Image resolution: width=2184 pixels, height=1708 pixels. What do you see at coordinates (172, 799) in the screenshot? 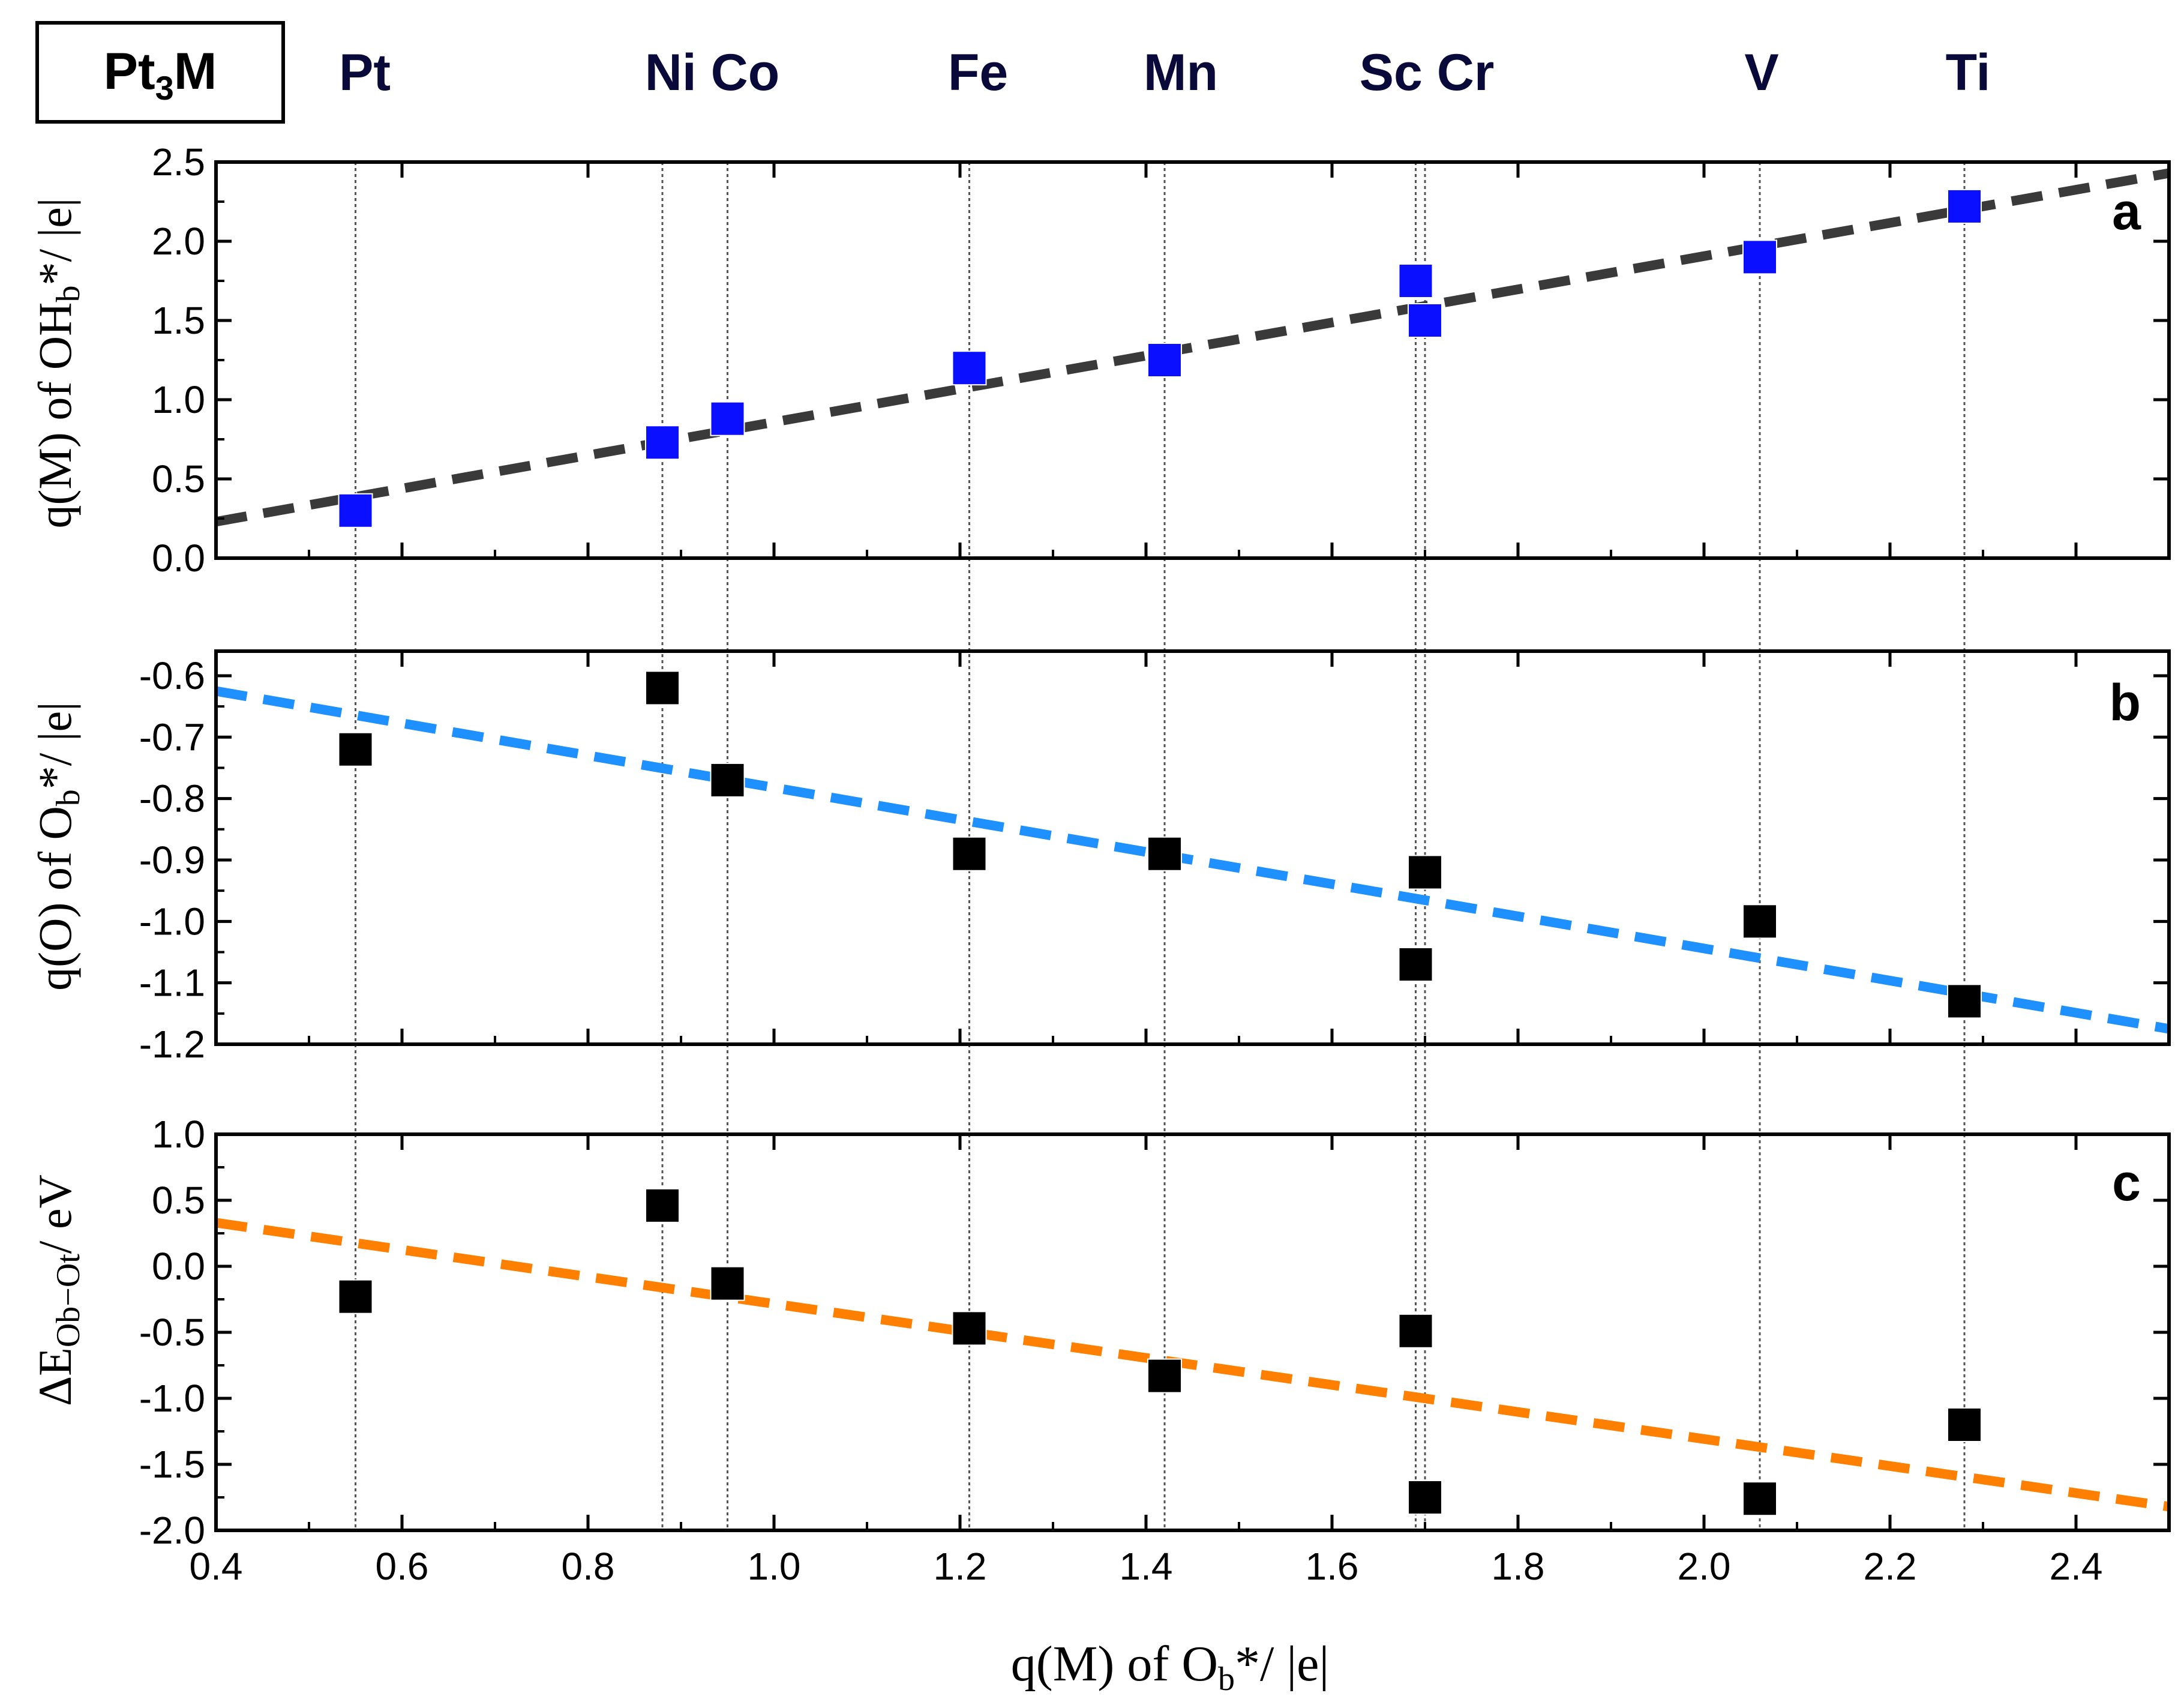
I see `y-tick-label-b: -0.8` at bounding box center [172, 799].